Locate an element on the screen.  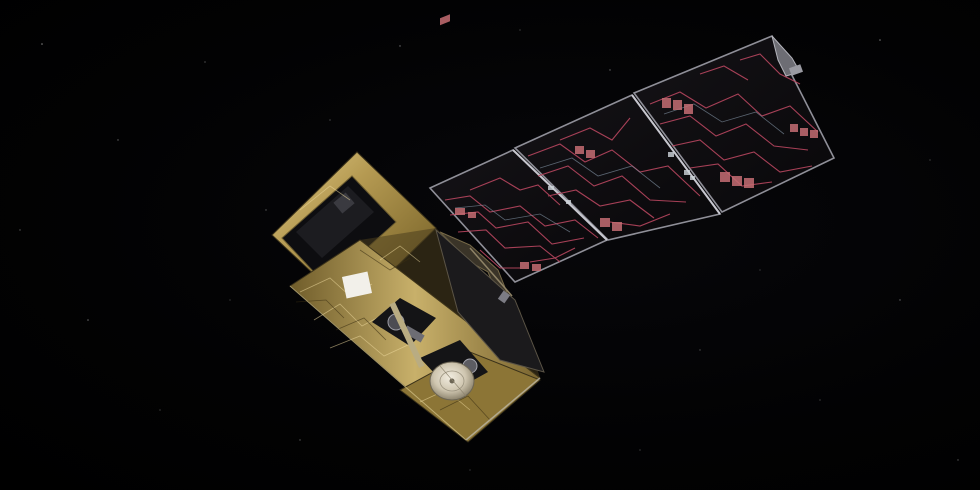
array-tip-bracket is located at coordinates (787, 56).